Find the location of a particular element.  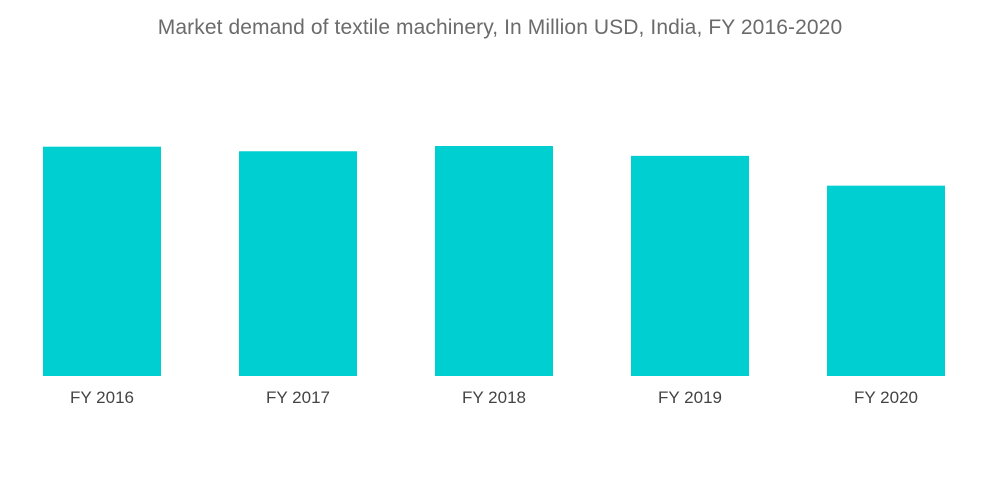

x-tick-label: FY 2016 is located at coordinates (102, 397).